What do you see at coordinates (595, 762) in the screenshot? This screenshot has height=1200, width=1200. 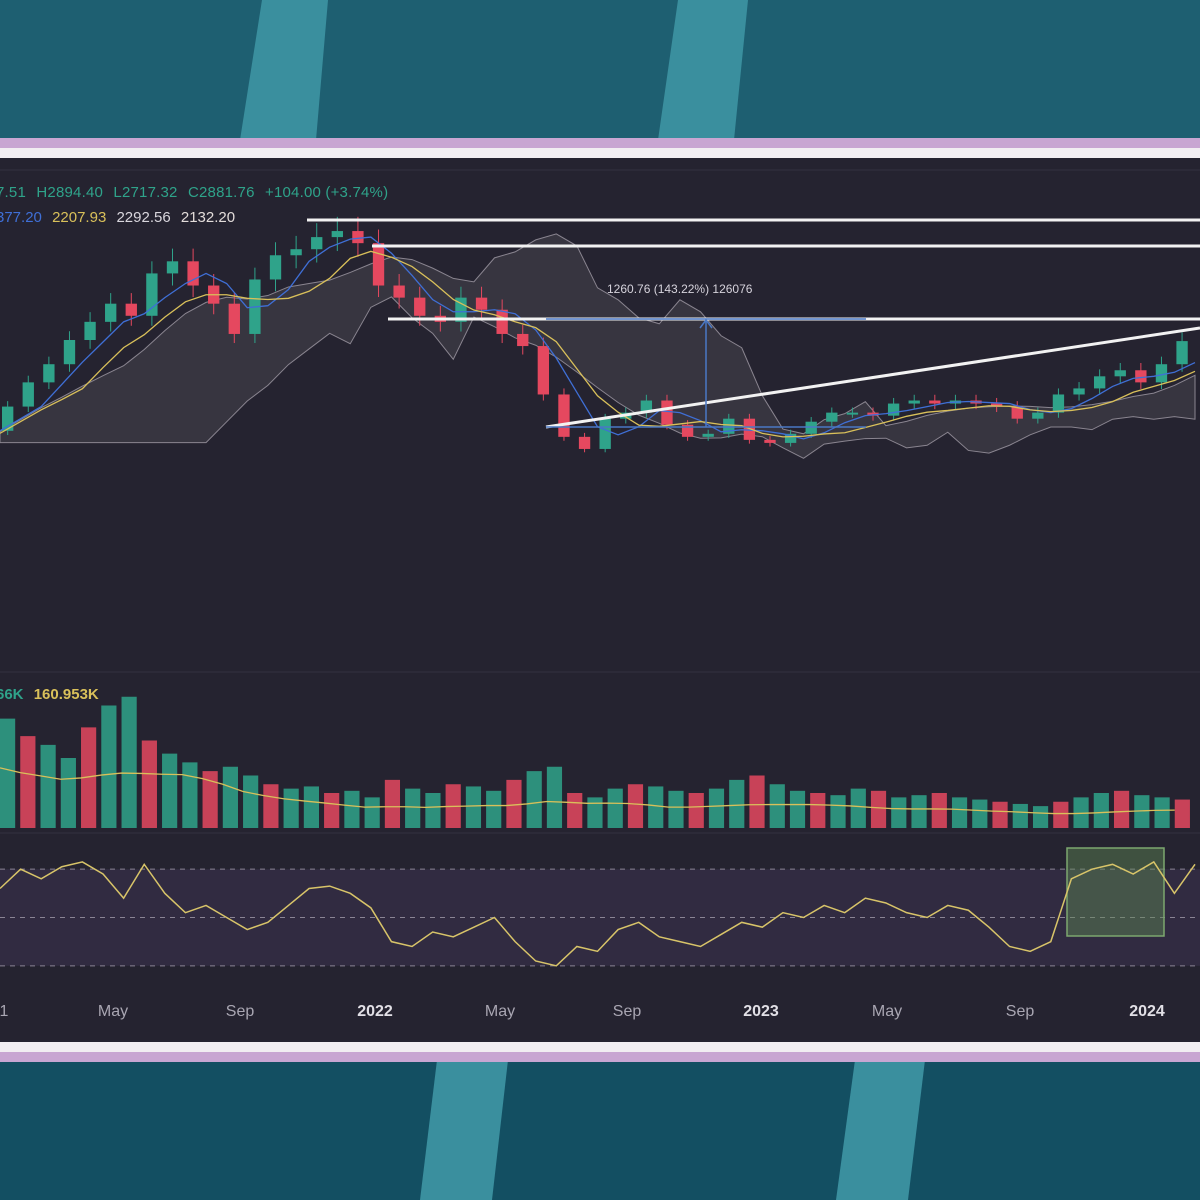 I see `volume-bars` at bounding box center [595, 762].